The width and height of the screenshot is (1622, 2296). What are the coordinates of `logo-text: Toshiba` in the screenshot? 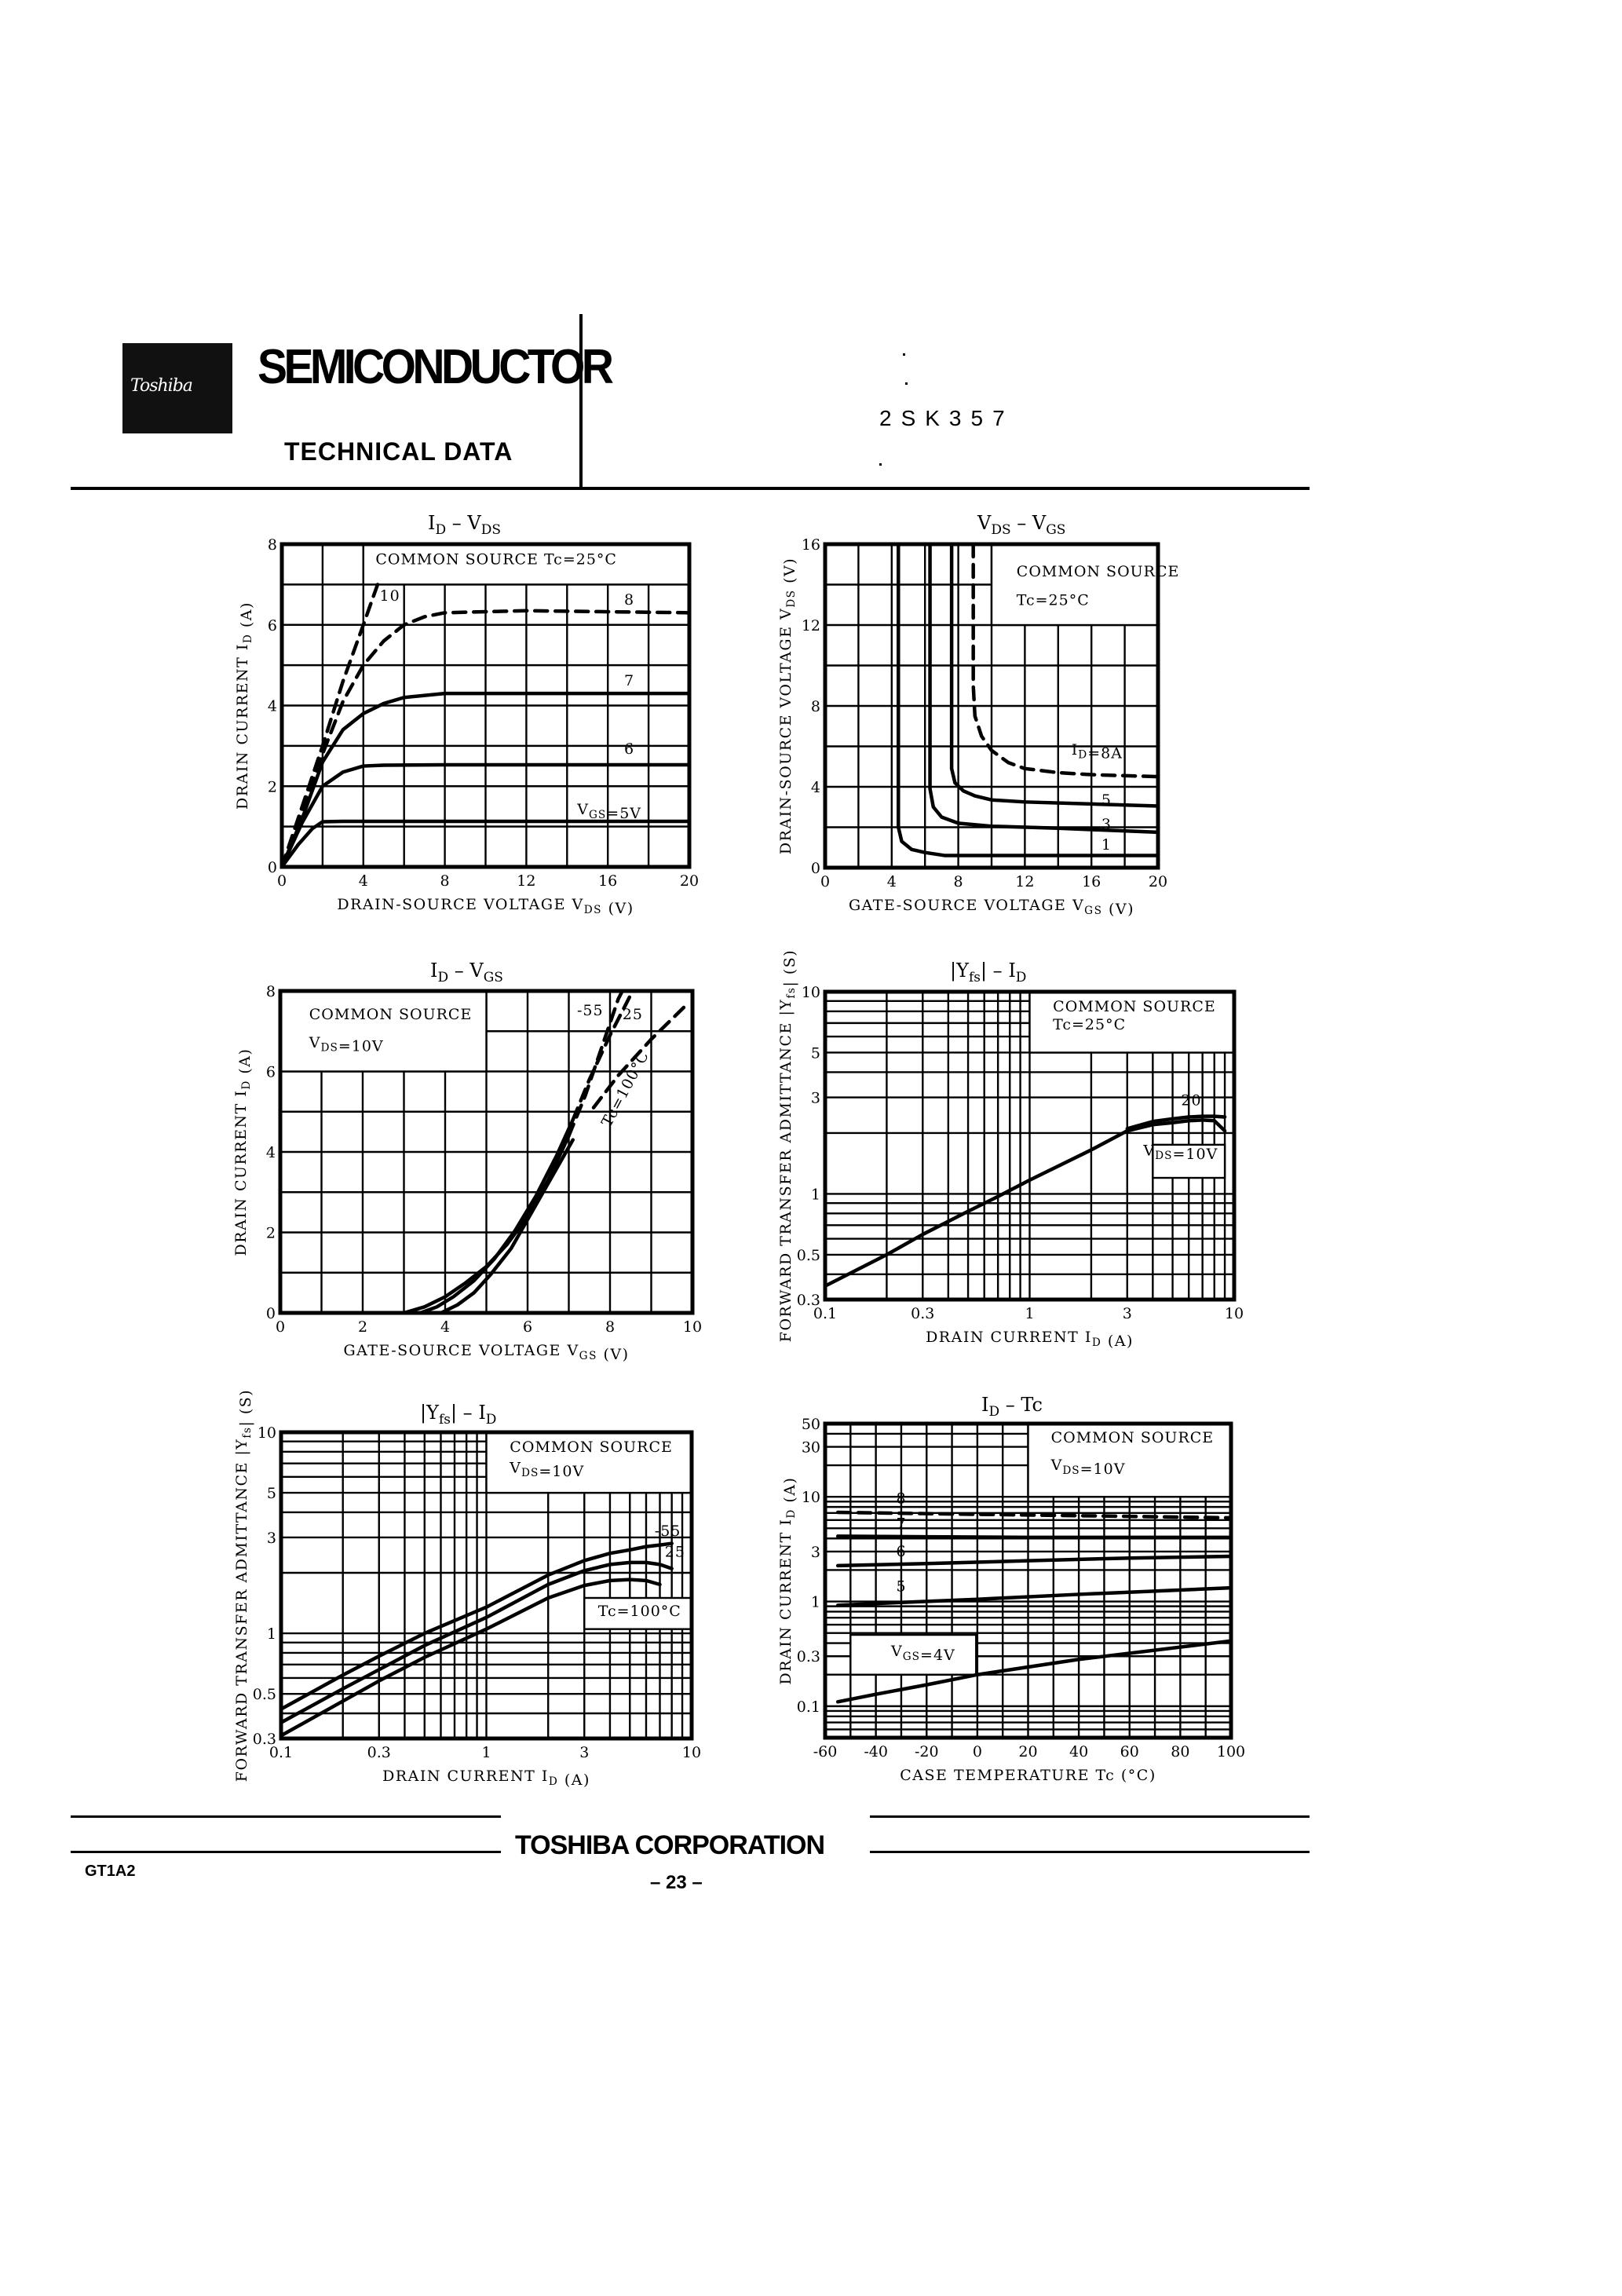 It's located at (161, 386).